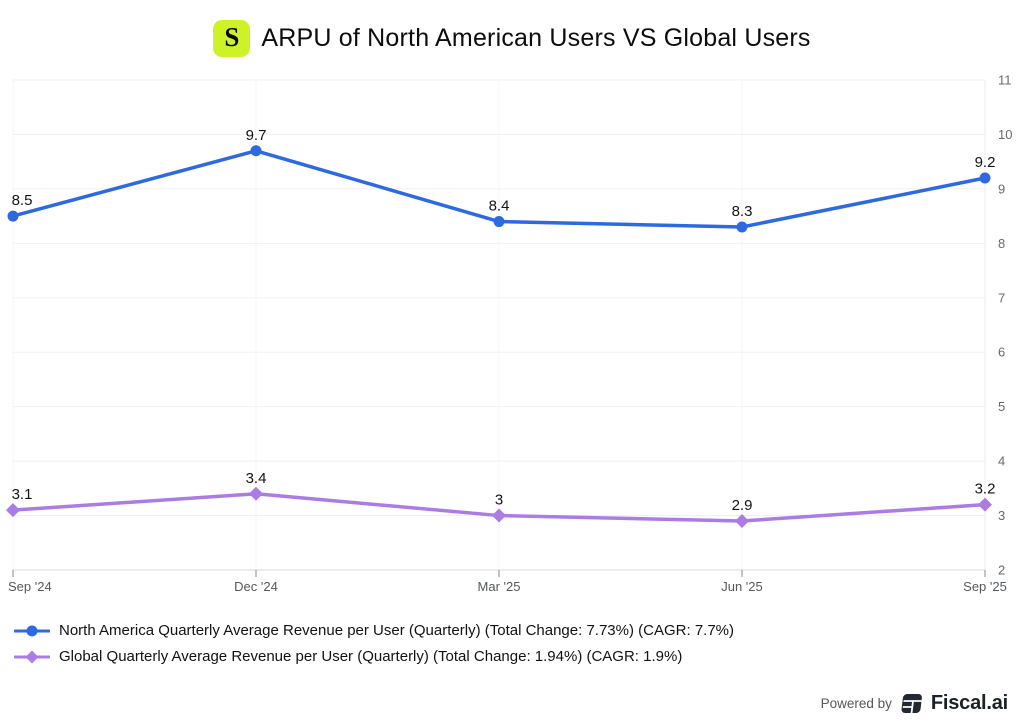  Describe the element at coordinates (1001, 188) in the screenshot. I see `y-axis-label: 9` at that location.